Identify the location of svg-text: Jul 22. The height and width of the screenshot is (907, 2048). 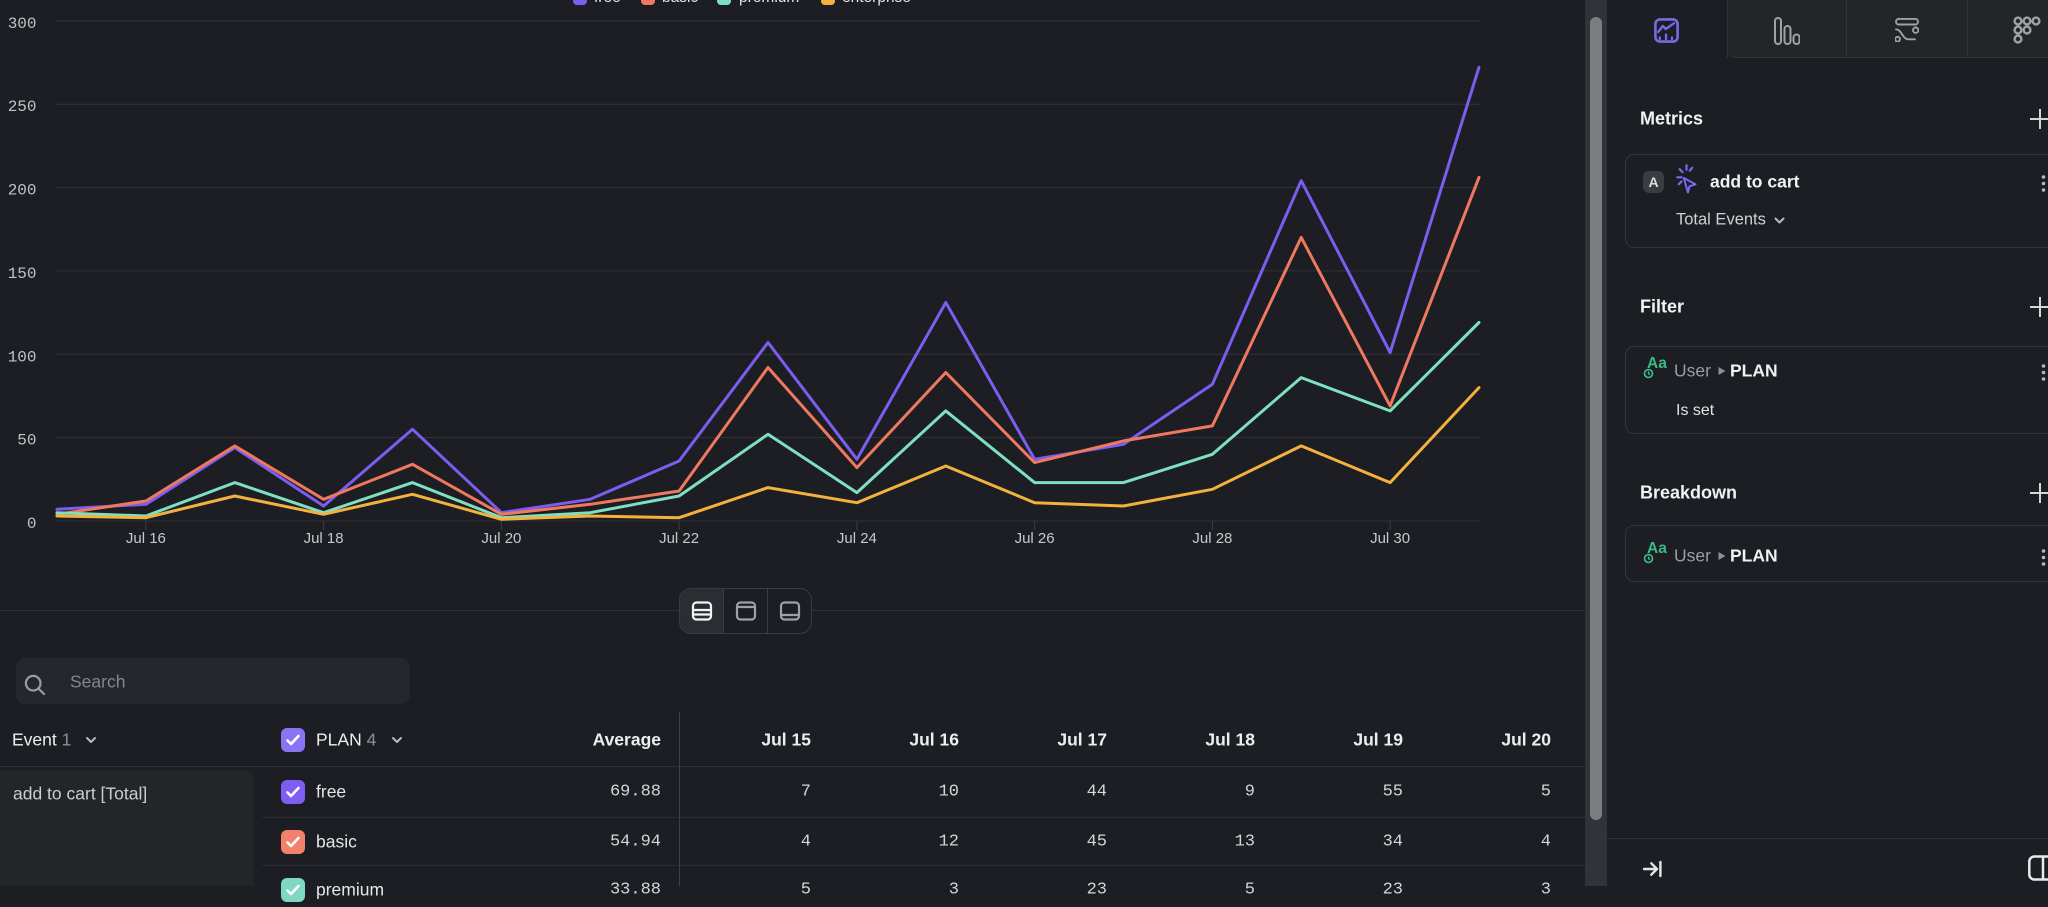
(679, 538).